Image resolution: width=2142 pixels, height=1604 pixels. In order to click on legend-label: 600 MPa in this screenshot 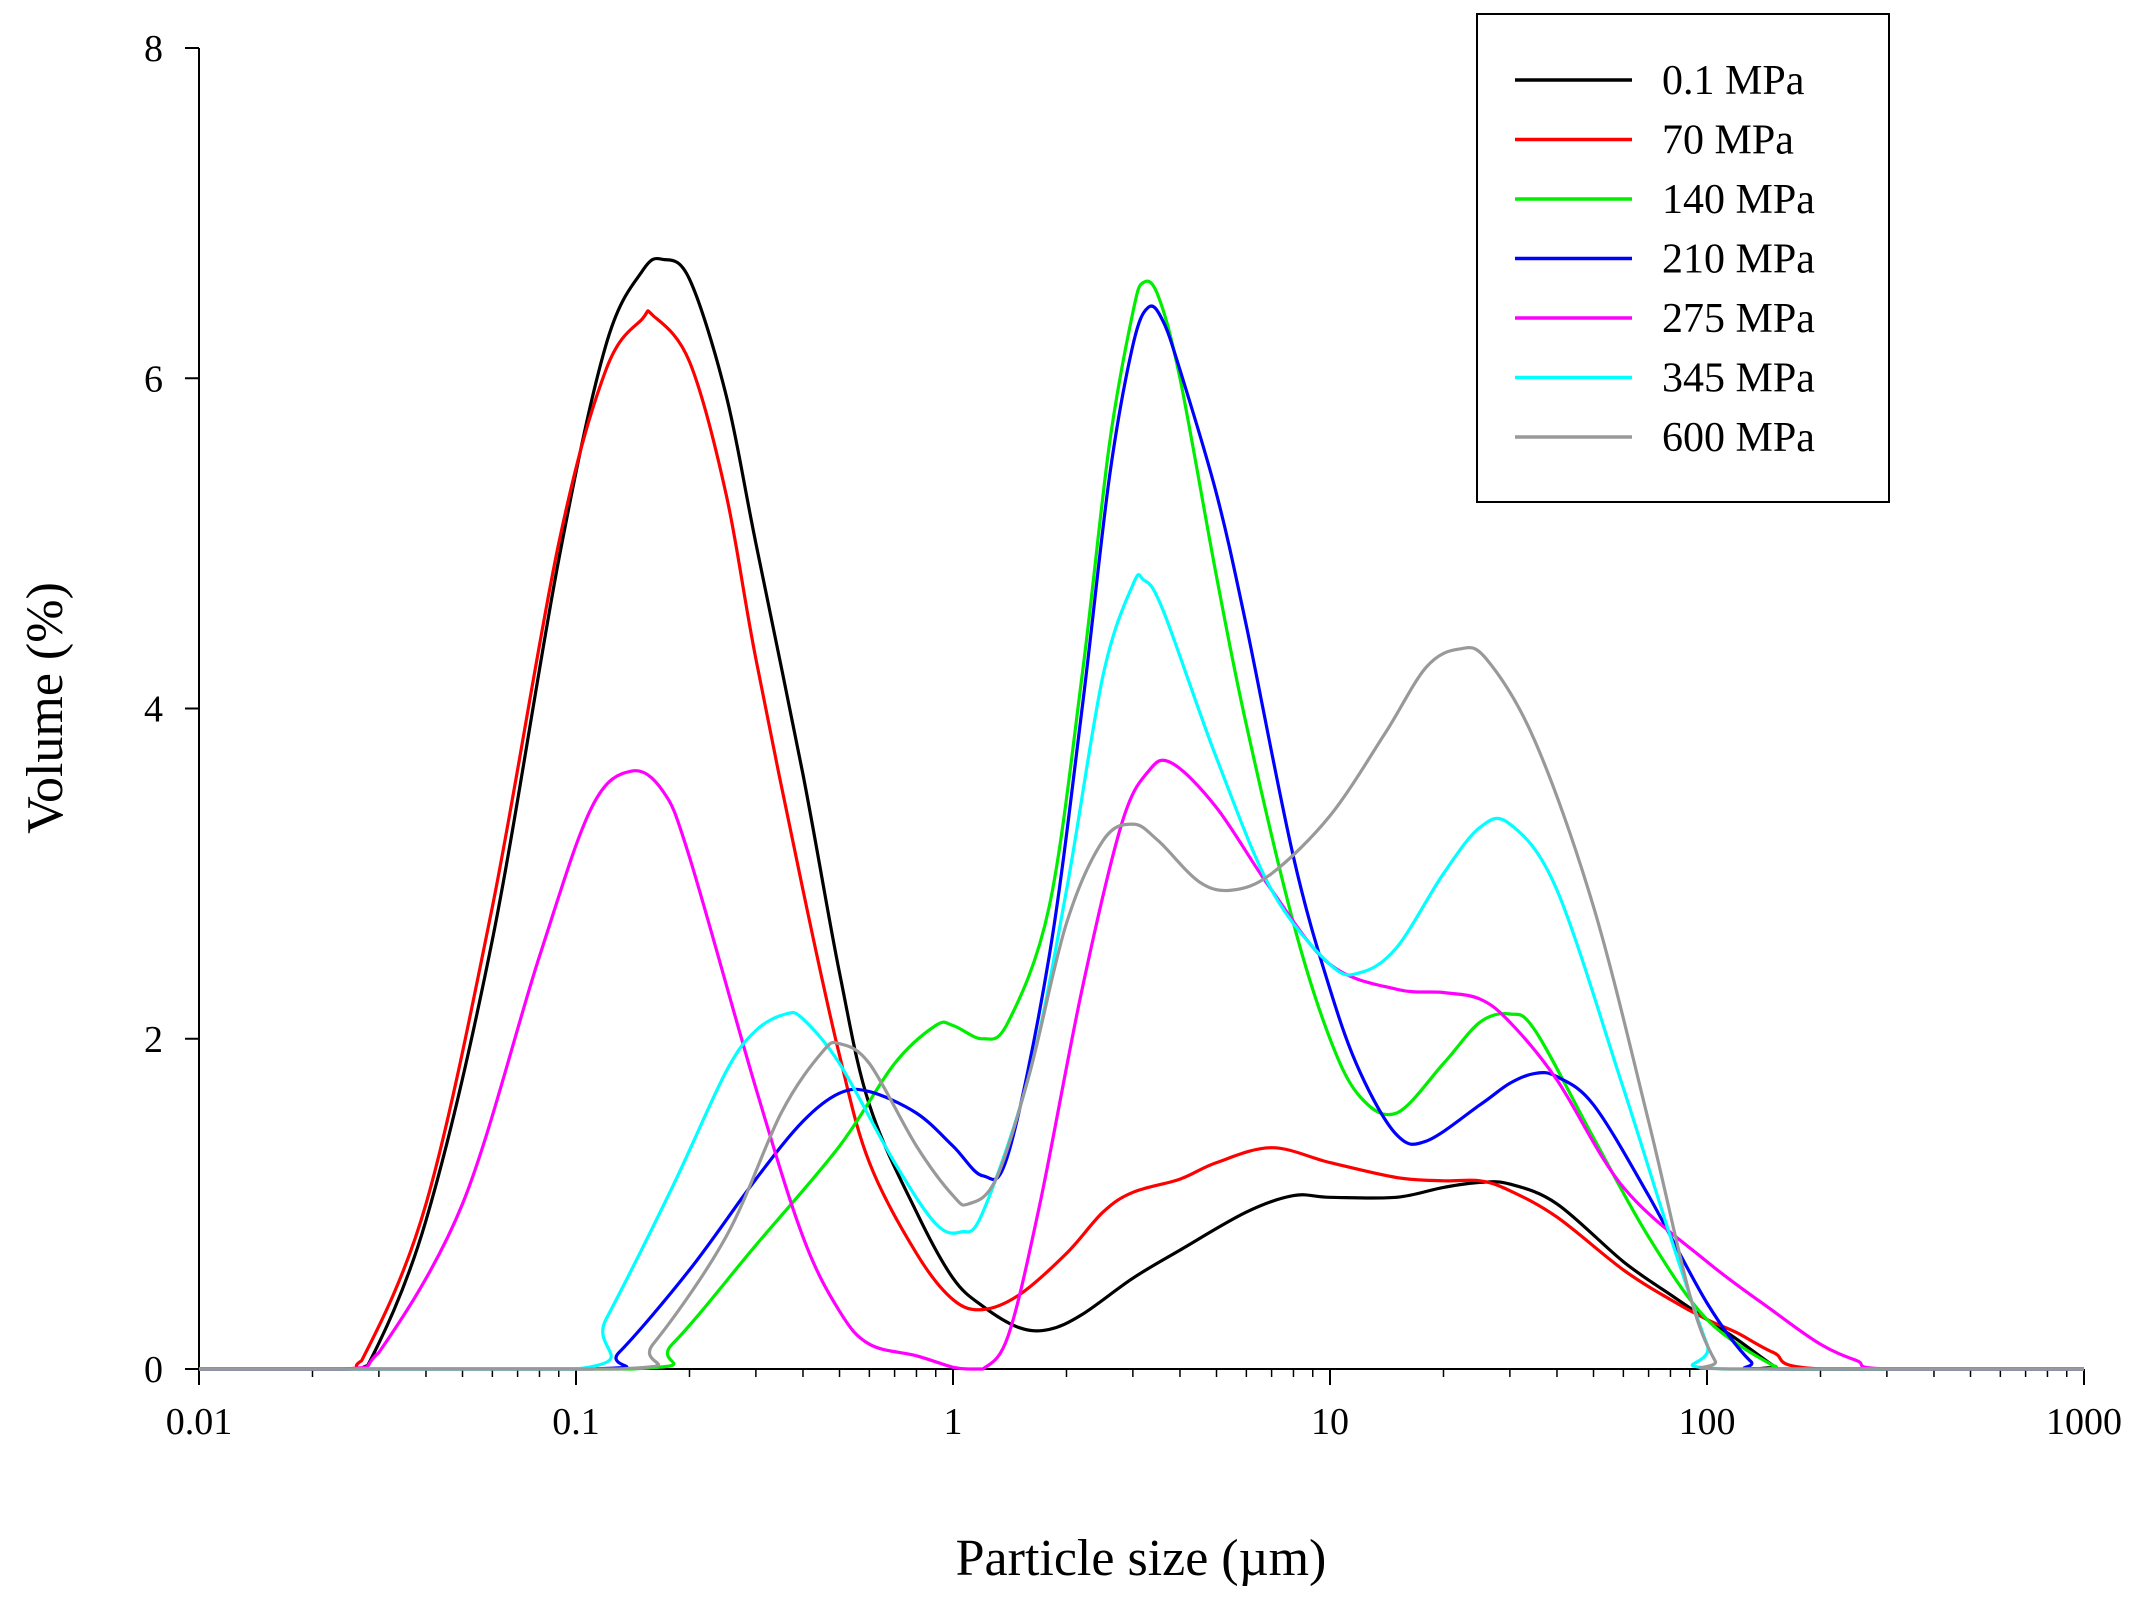, I will do `click(1738, 438)`.